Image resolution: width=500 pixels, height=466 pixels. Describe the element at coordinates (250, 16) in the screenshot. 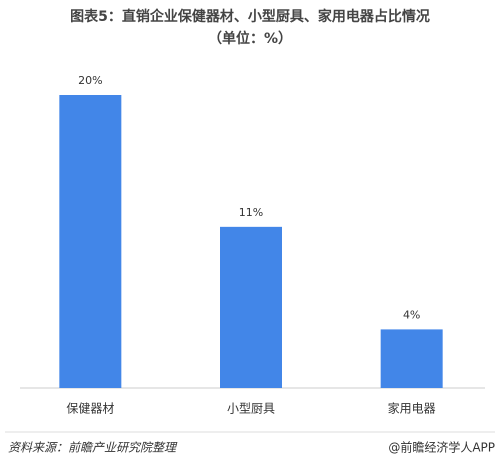

I see `chart-title: 图表5：直销企业保健器材、小型厨具、家用电器占比情况` at that location.